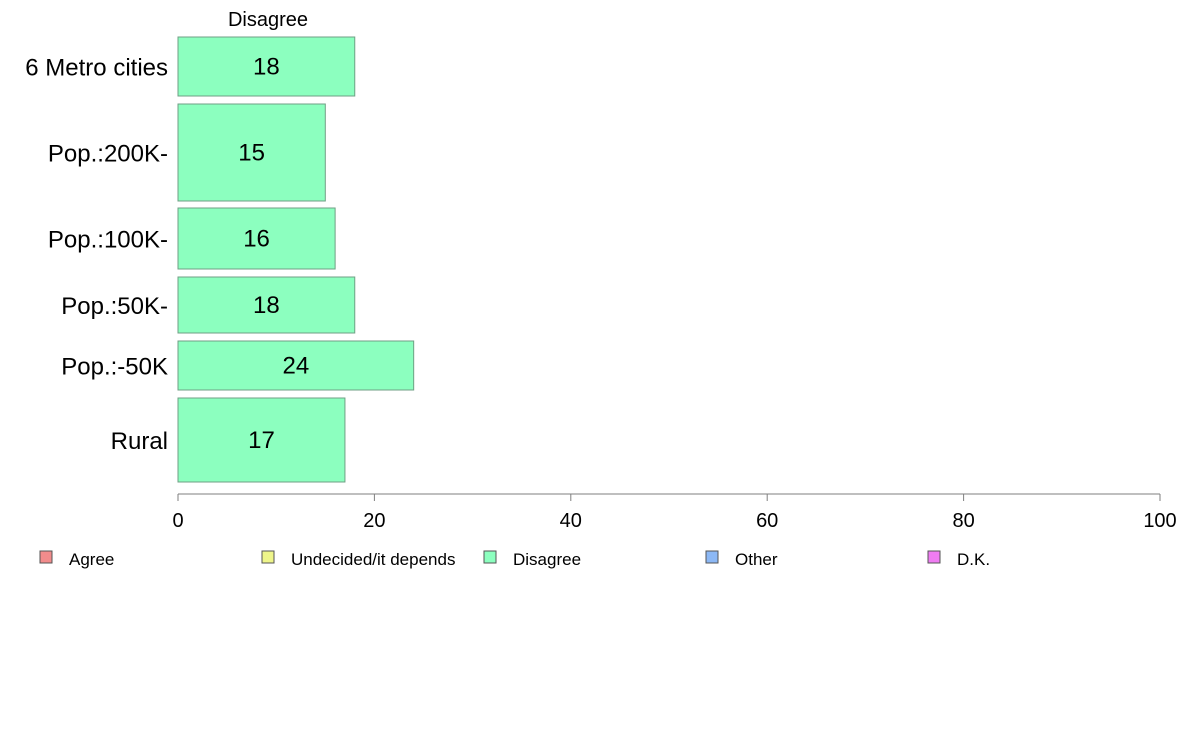 Image resolution: width=1188 pixels, height=741 pixels. I want to click on category-label: Rural, so click(139, 441).